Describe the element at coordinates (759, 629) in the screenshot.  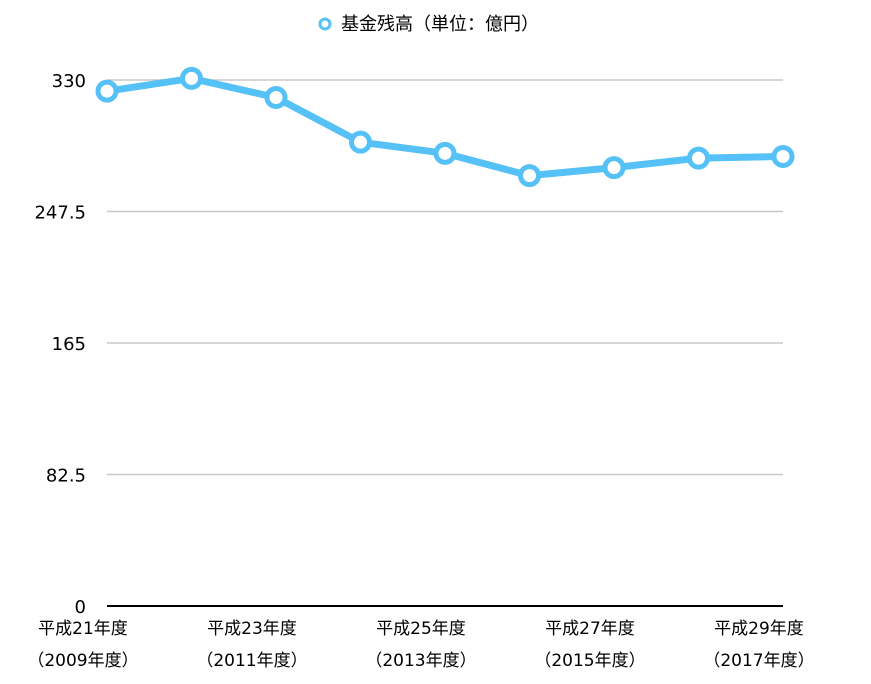
I see `x-tick-label: 平成29年度` at that location.